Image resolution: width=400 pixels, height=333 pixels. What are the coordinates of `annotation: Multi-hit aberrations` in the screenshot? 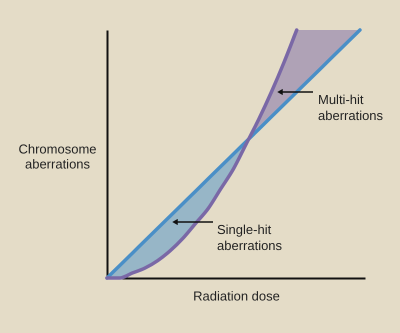 It's located at (351, 107).